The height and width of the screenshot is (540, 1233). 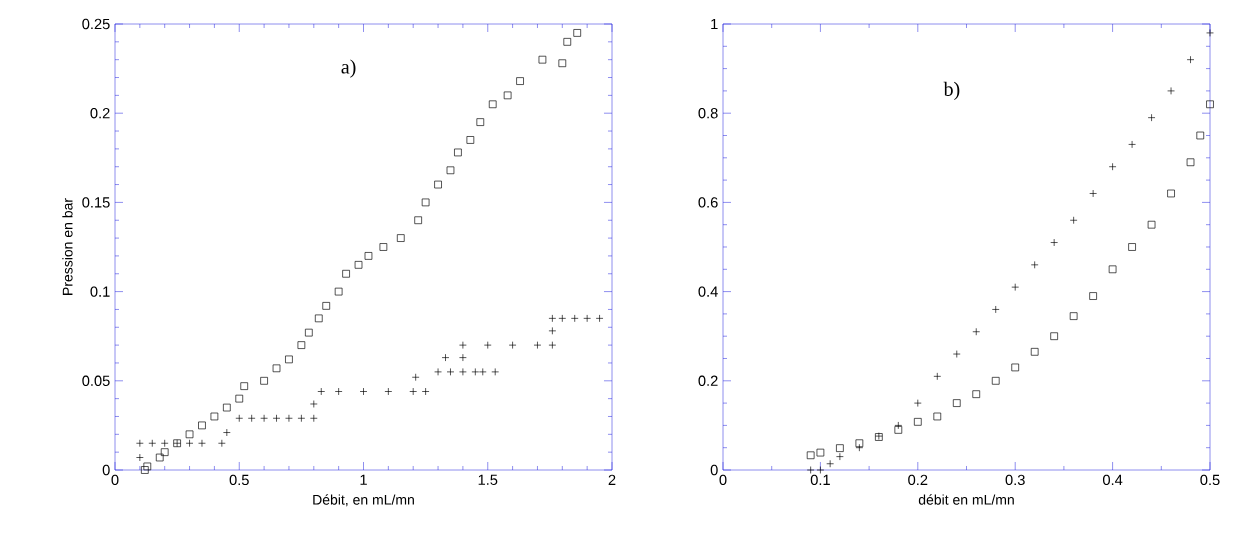 I want to click on x-axis-title: débit en mL/mn, so click(x=966, y=499).